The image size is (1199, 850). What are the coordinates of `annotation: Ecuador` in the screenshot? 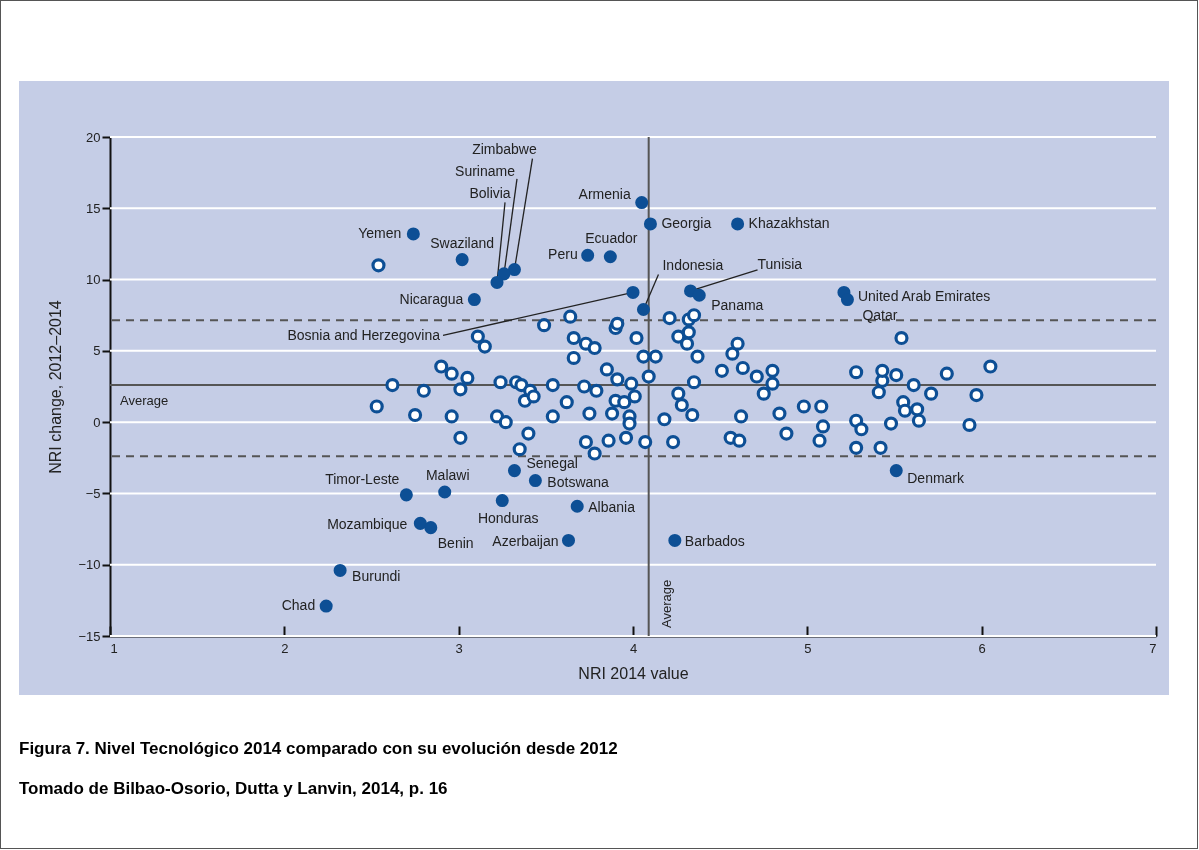 It's located at (611, 237).